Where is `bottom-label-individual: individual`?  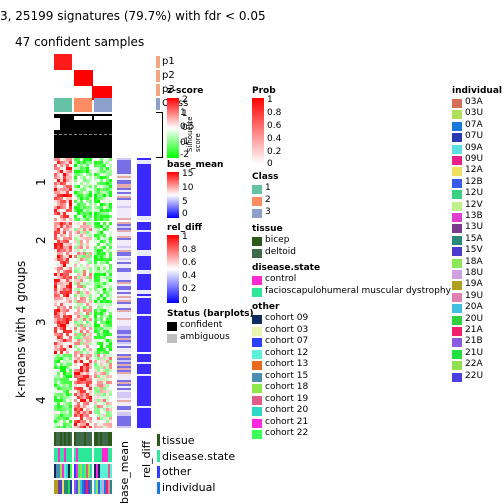
bottom-label-individual: individual is located at coordinates (189, 487).